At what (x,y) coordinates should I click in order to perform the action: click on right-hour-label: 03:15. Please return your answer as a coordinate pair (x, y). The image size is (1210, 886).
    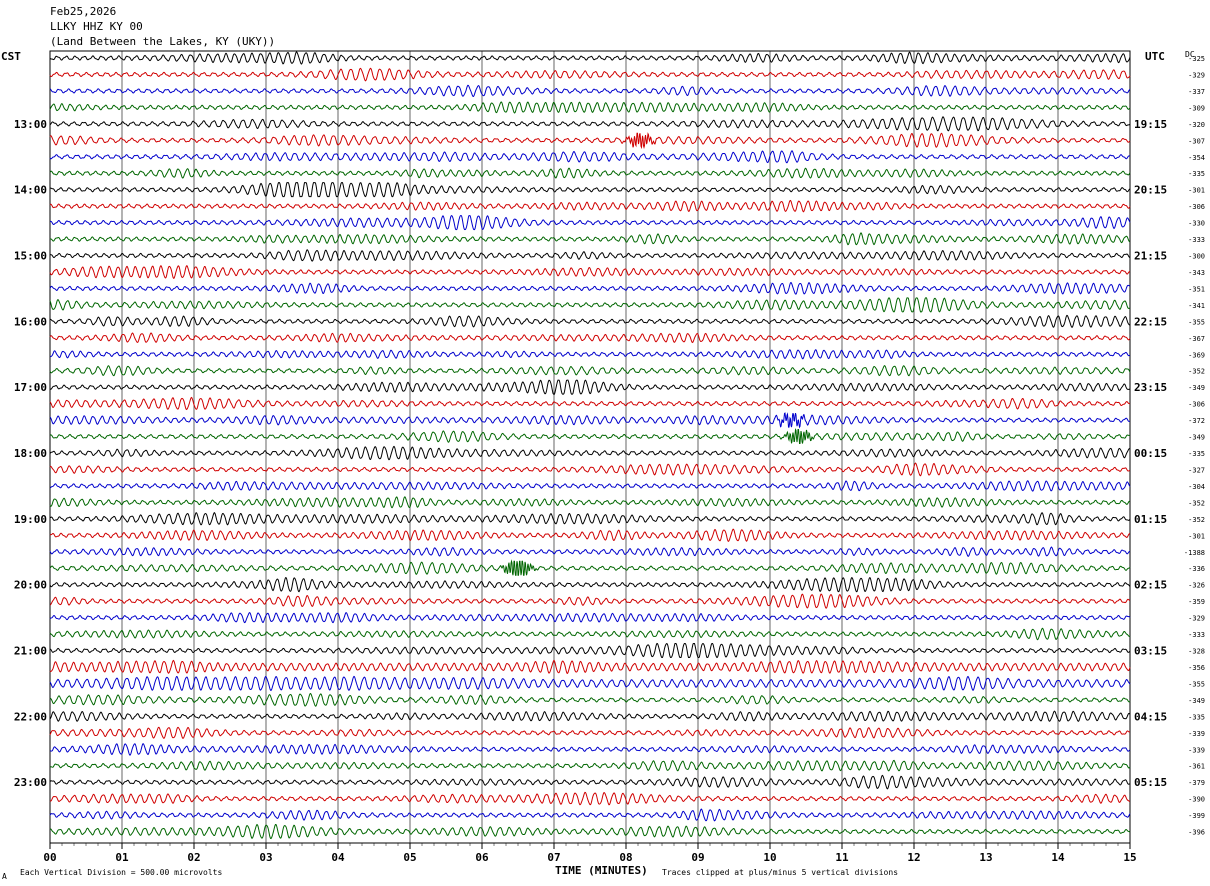
    Looking at the image, I should click on (1150, 651).